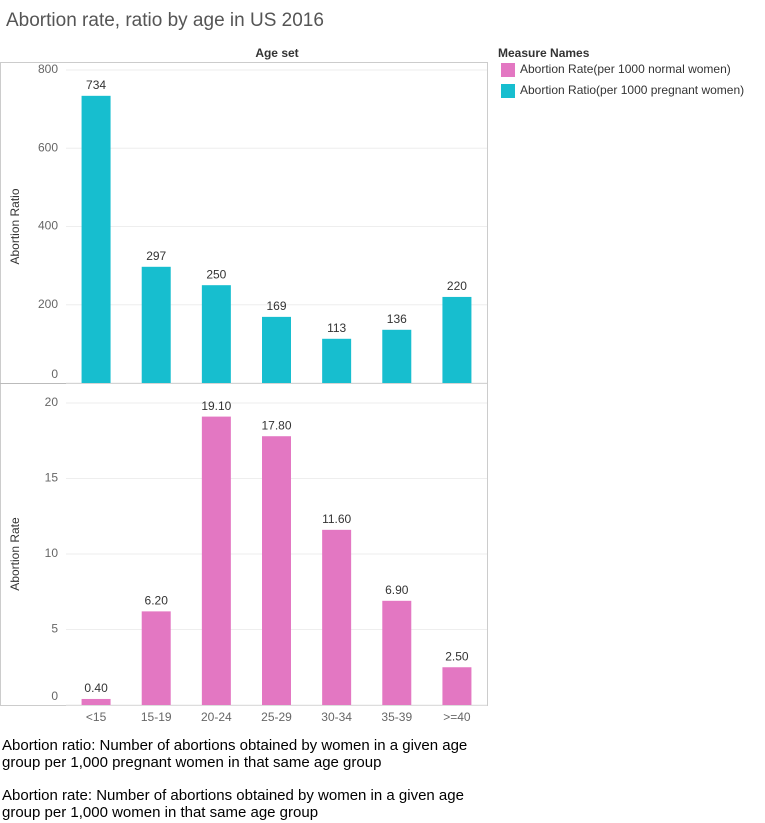 This screenshot has height=823, width=765. I want to click on legend-label: Abortion Rate(per 1000 normal women), so click(625, 69).